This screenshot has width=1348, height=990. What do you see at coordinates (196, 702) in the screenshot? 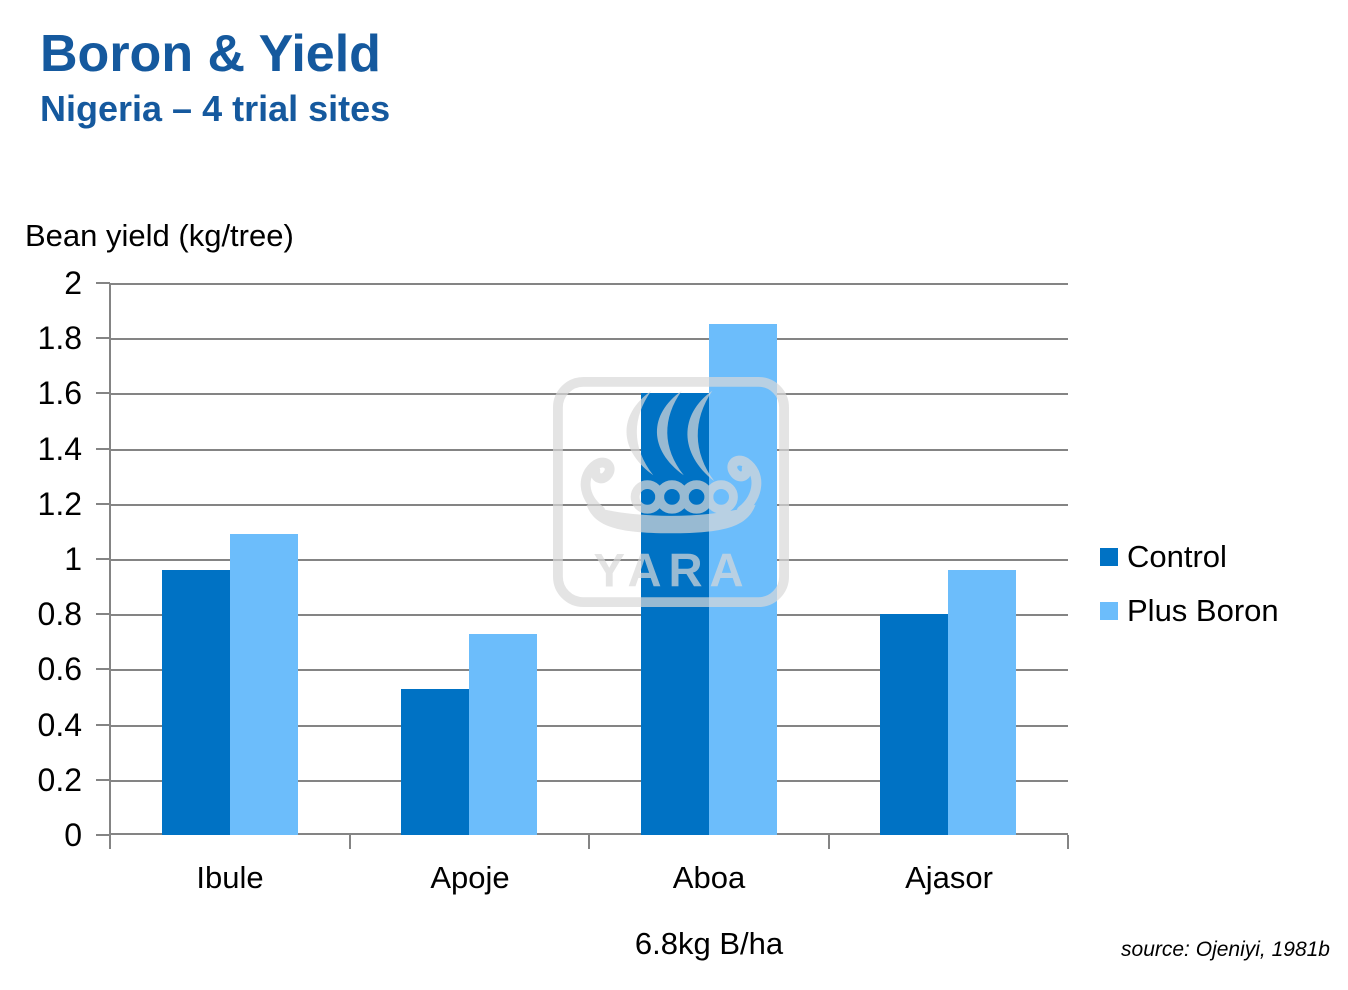
I see `bar-control-ibule` at bounding box center [196, 702].